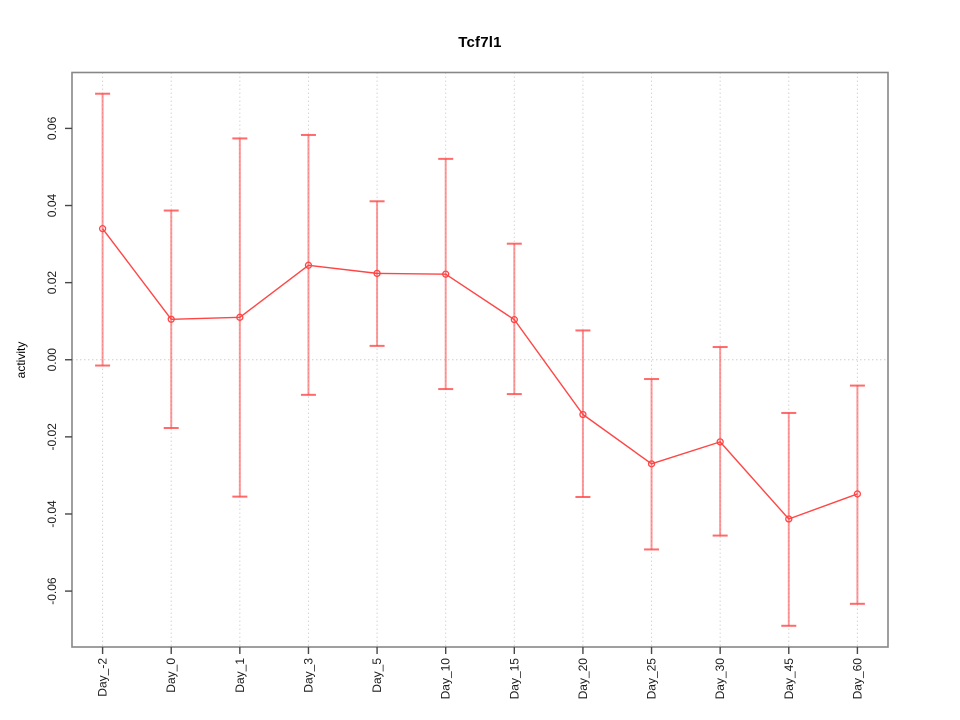 This screenshot has height=720, width=960. What do you see at coordinates (52, 128) in the screenshot?
I see `y-tick-label: 0.06` at bounding box center [52, 128].